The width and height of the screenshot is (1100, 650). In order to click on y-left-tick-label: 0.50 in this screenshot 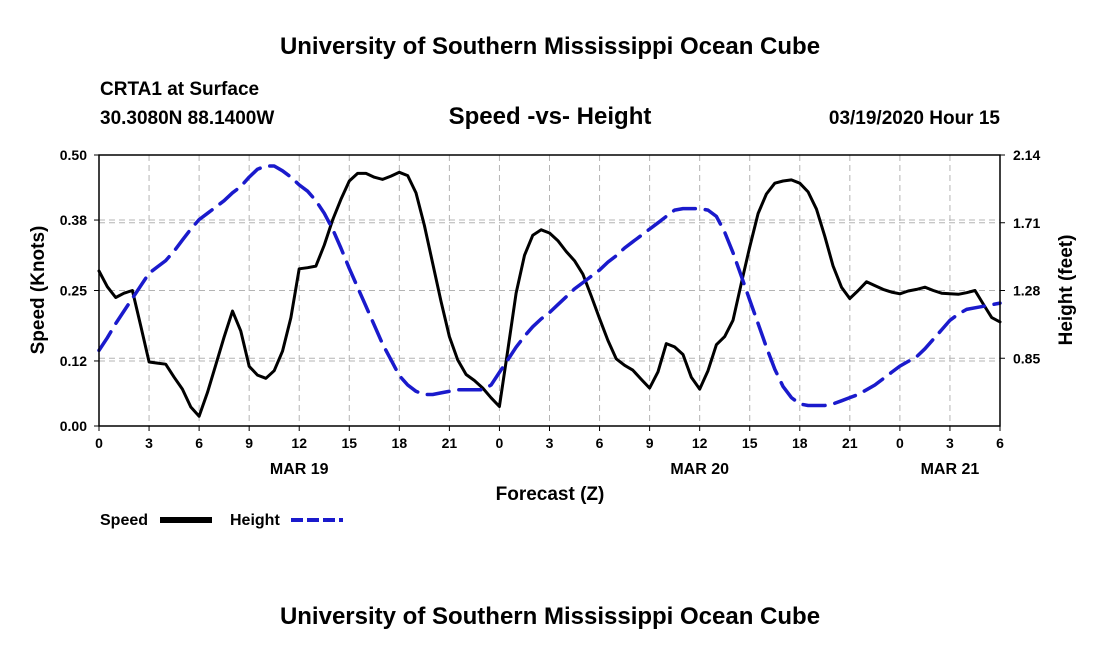, I will do `click(73, 155)`.